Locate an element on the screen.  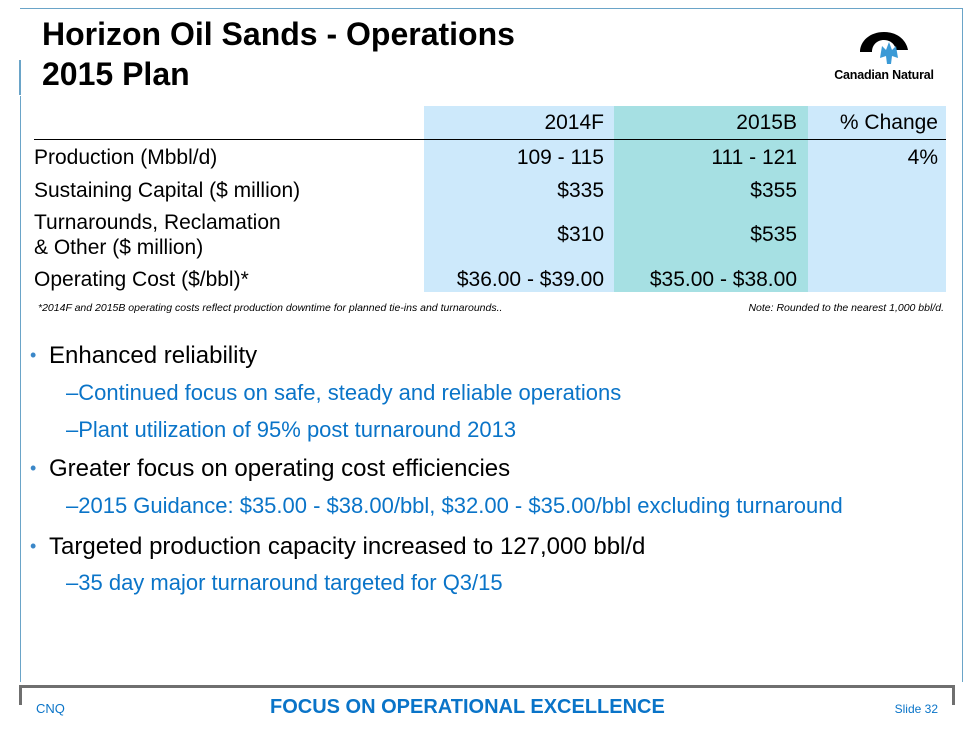
canadian-natural-logo: Canadian Natural is located at coordinates (884, 58).